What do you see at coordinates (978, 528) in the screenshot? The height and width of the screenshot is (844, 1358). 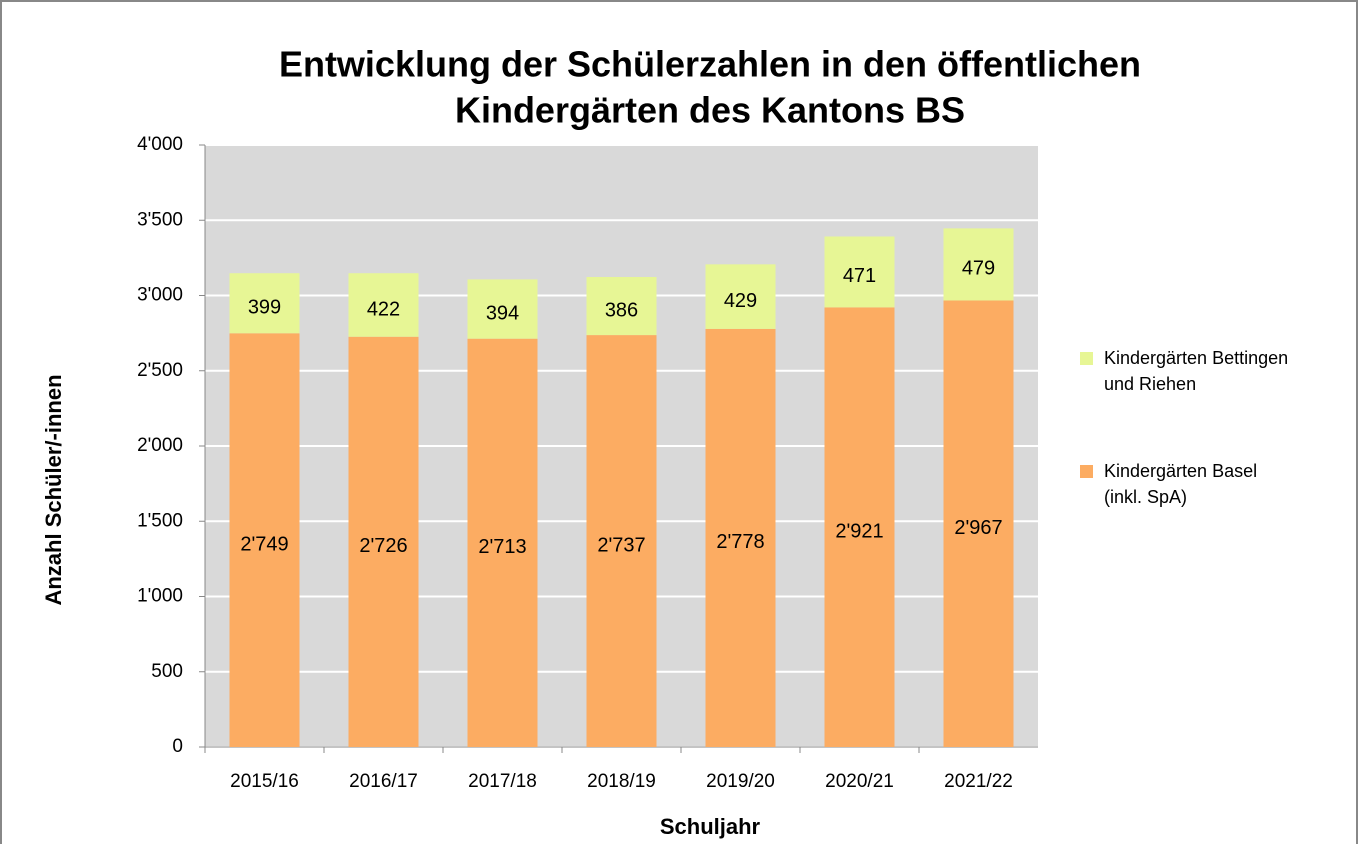 I see `data-label: 2'967` at bounding box center [978, 528].